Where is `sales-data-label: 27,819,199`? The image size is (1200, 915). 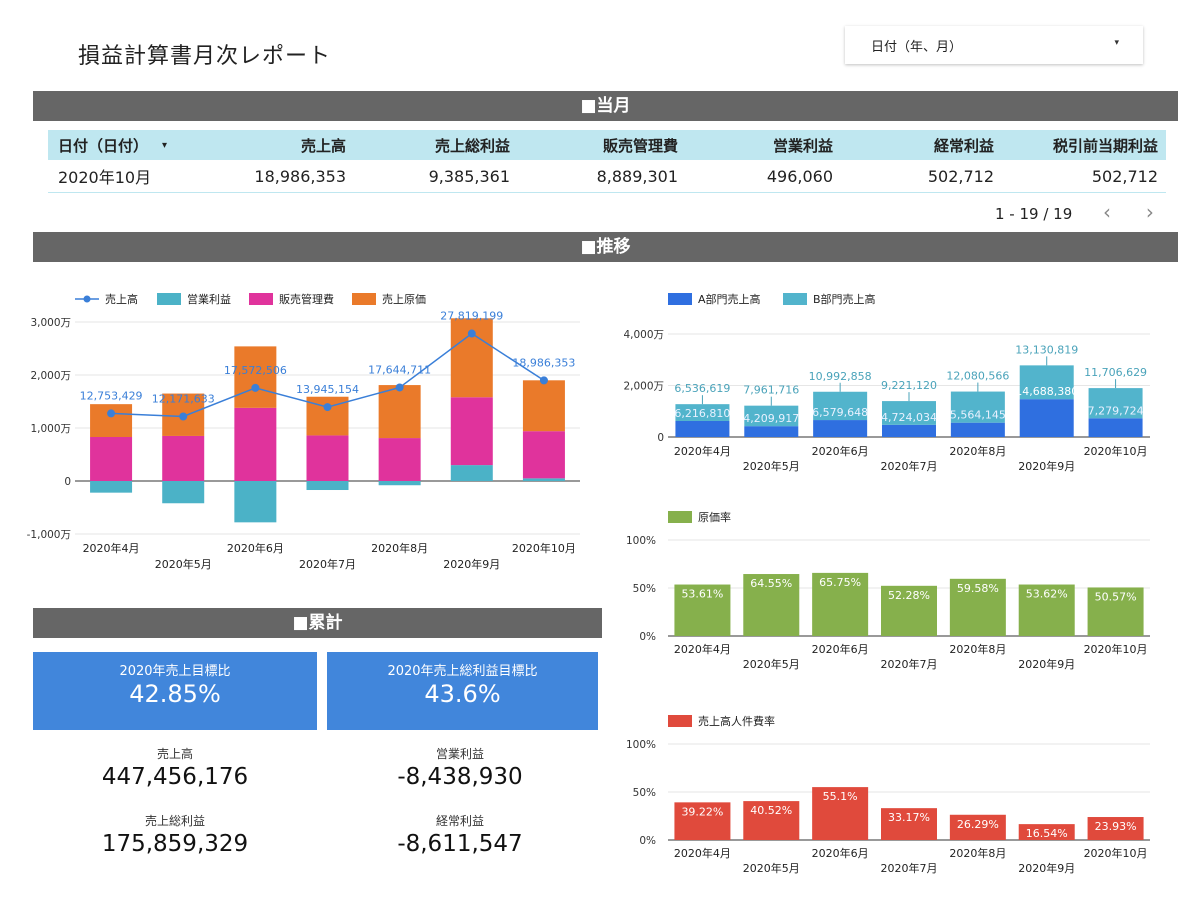 sales-data-label: 27,819,199 is located at coordinates (471, 316).